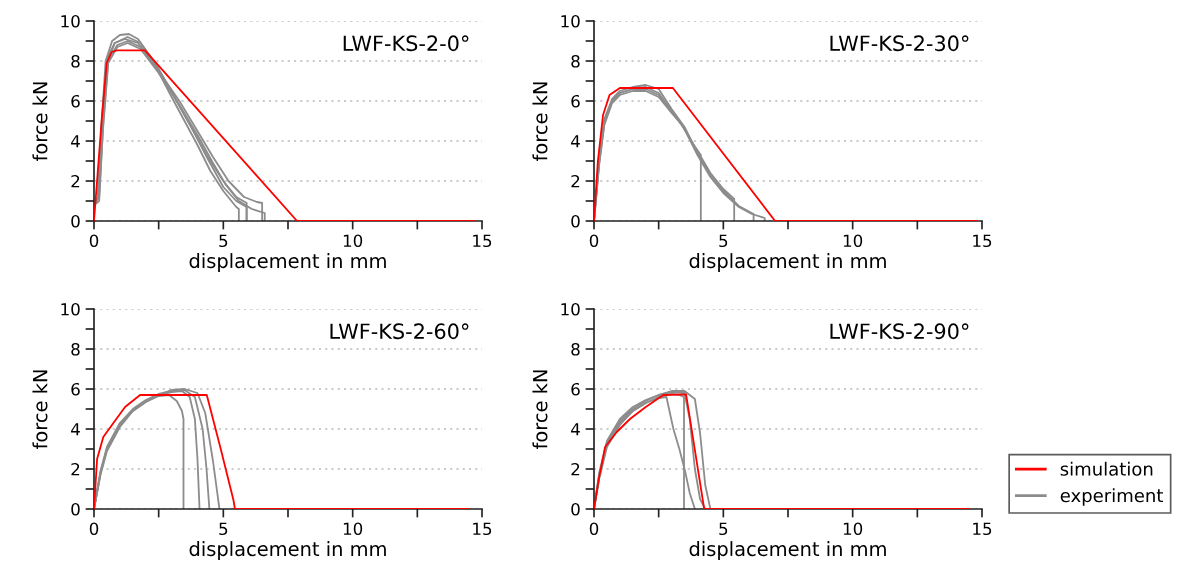  I want to click on text: LWF-KS-2-0°, so click(406, 43).